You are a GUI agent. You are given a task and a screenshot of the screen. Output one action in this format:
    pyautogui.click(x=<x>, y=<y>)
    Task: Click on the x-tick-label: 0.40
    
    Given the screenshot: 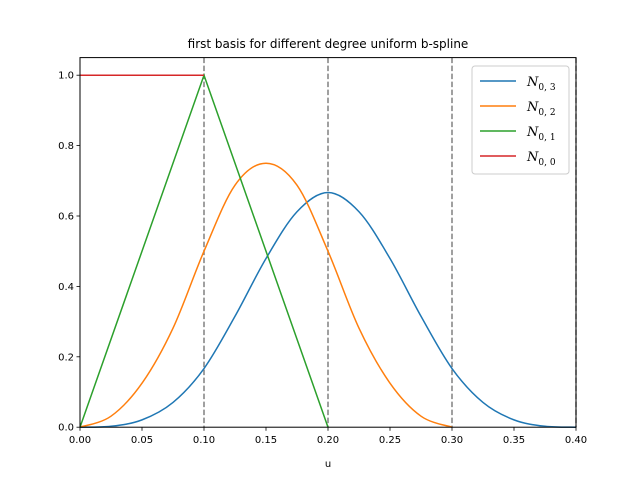 What is the action you would take?
    pyautogui.click(x=576, y=440)
    